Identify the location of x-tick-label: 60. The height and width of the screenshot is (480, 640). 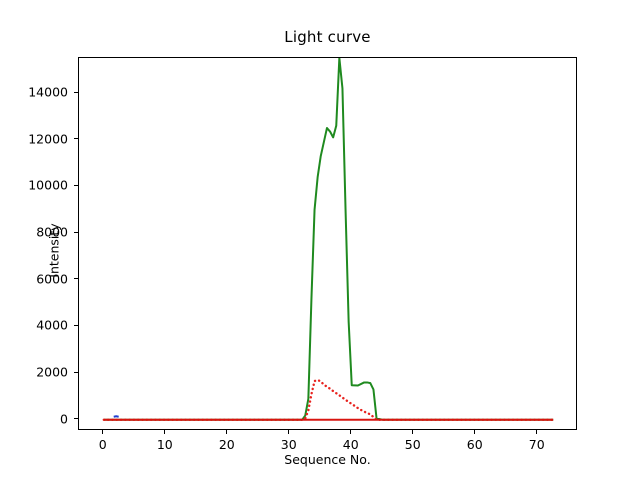
(474, 444).